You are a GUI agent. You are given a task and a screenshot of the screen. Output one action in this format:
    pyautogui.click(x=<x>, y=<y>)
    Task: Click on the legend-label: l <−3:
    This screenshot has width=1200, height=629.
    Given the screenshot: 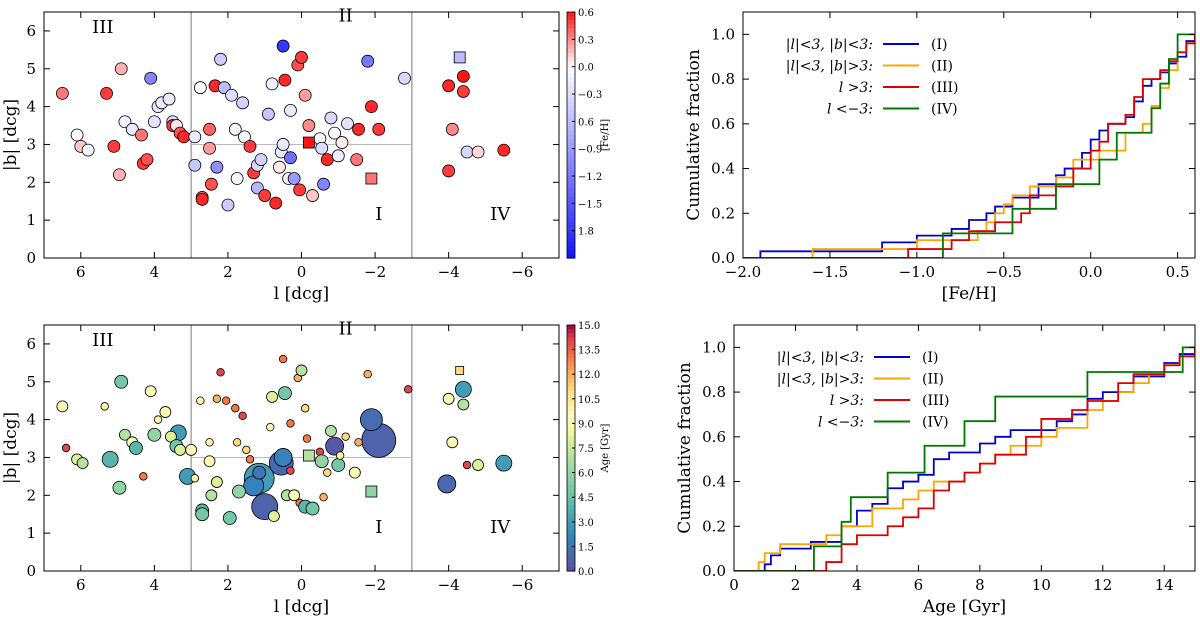 What is the action you would take?
    pyautogui.click(x=841, y=423)
    